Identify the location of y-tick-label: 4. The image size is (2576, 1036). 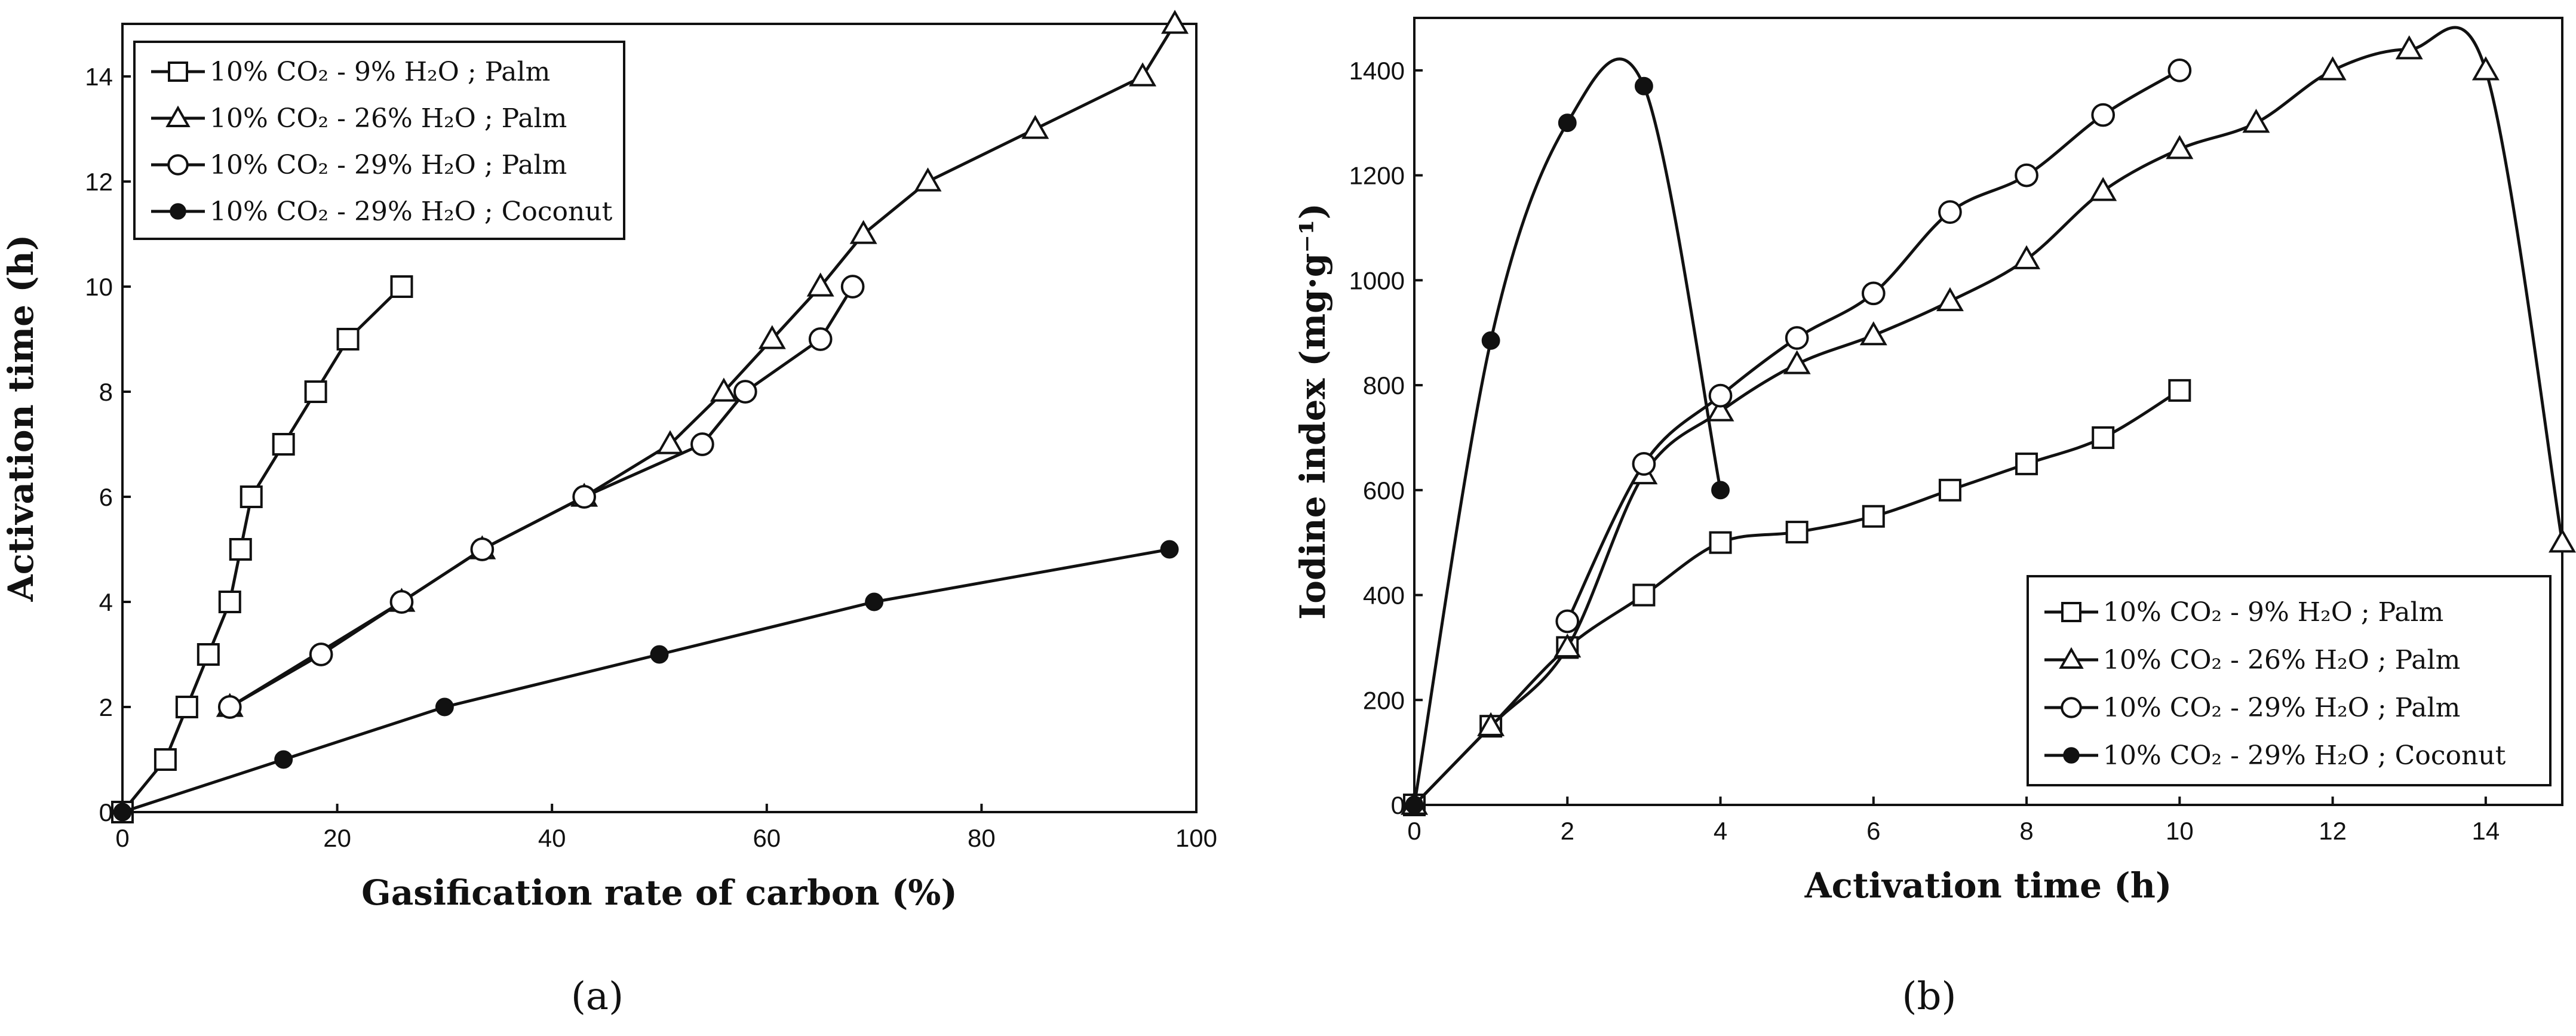
(106, 602).